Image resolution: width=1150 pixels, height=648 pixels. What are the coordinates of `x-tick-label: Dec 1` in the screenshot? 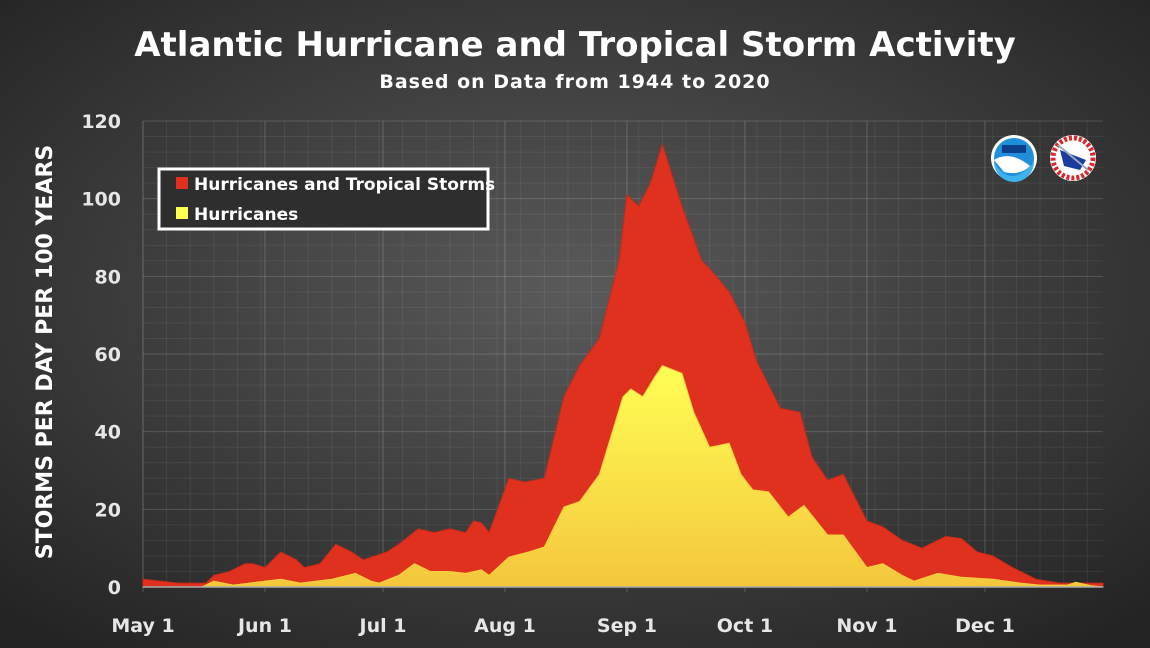 It's located at (985, 626).